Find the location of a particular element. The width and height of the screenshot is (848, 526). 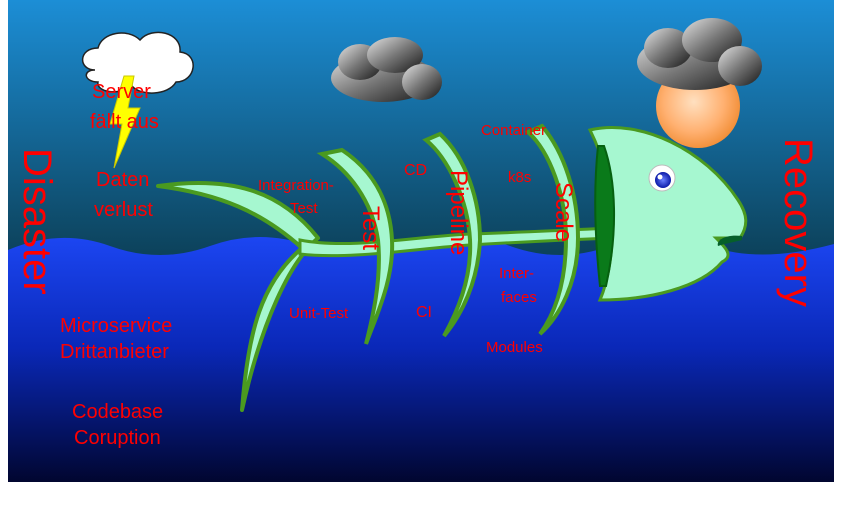

bone-scale: Scale is located at coordinates (563, 212).